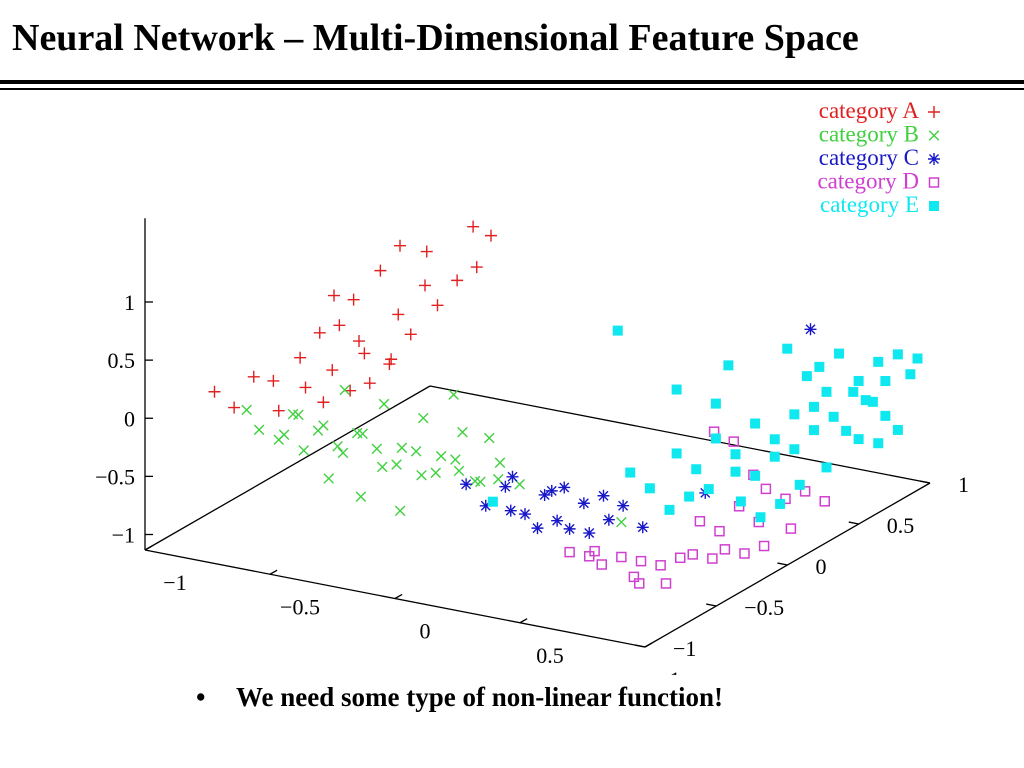 The width and height of the screenshot is (1024, 768). I want to click on y-tick-label: −1, so click(684, 648).